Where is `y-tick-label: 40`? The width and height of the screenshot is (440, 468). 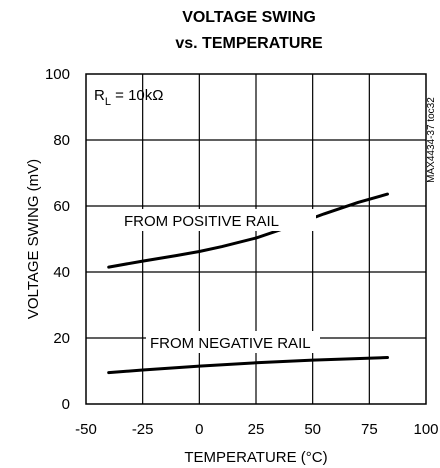
y-tick-label: 40 is located at coordinates (61, 272).